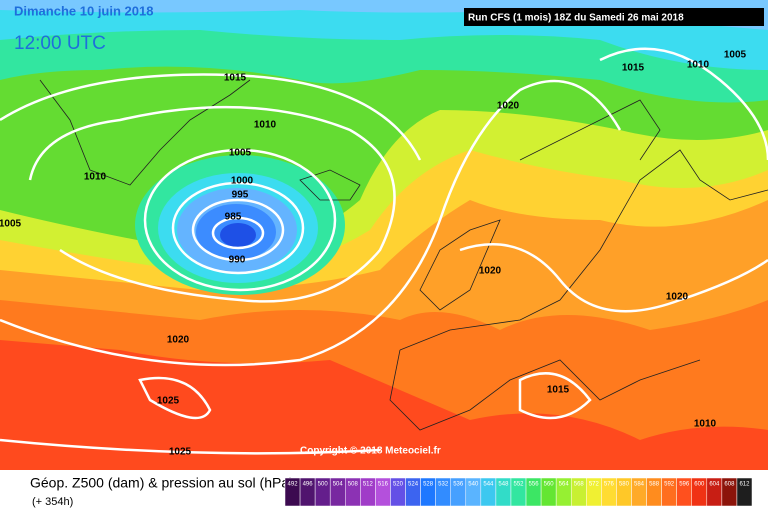 Image resolution: width=768 pixels, height=512 pixels. Describe the element at coordinates (383, 485) in the screenshot. I see `legend-label: 516` at that location.